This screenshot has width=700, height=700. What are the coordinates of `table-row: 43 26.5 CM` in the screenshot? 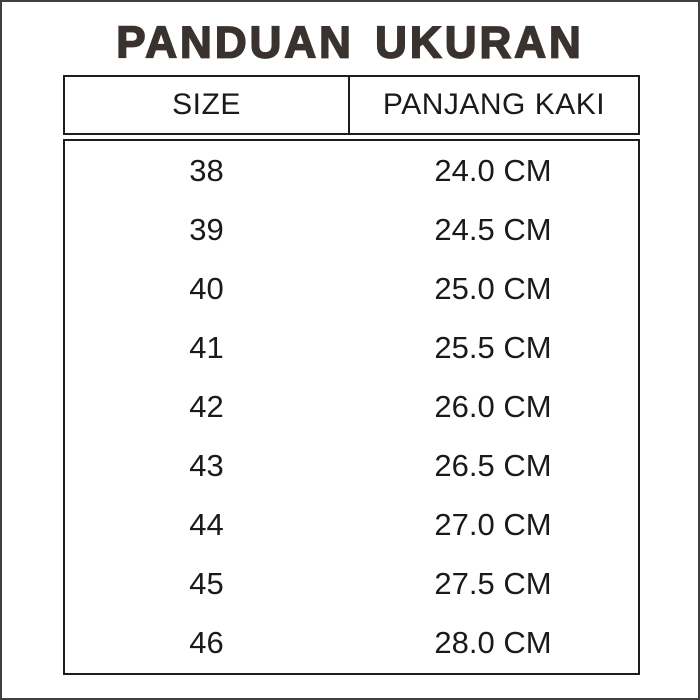 It's located at (351, 466).